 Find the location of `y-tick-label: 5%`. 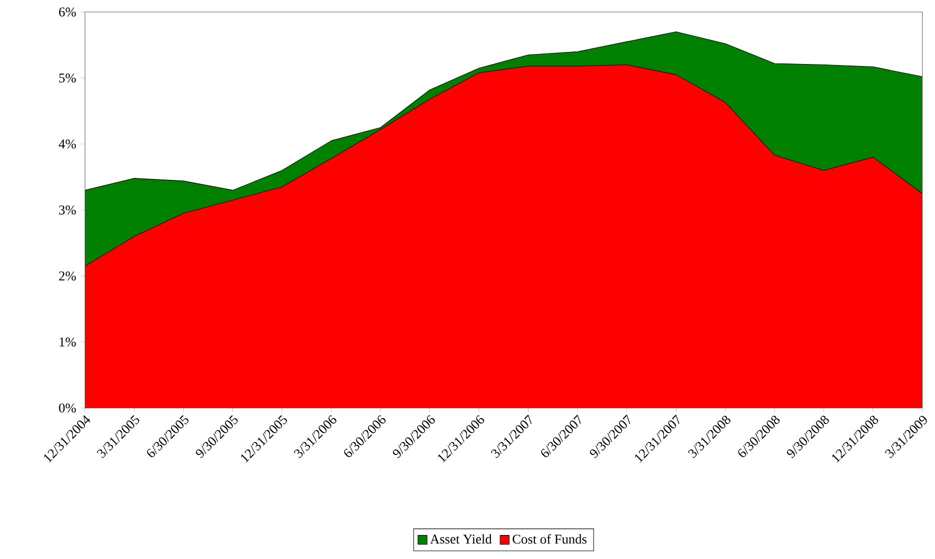

y-tick-label: 5% is located at coordinates (67, 78).